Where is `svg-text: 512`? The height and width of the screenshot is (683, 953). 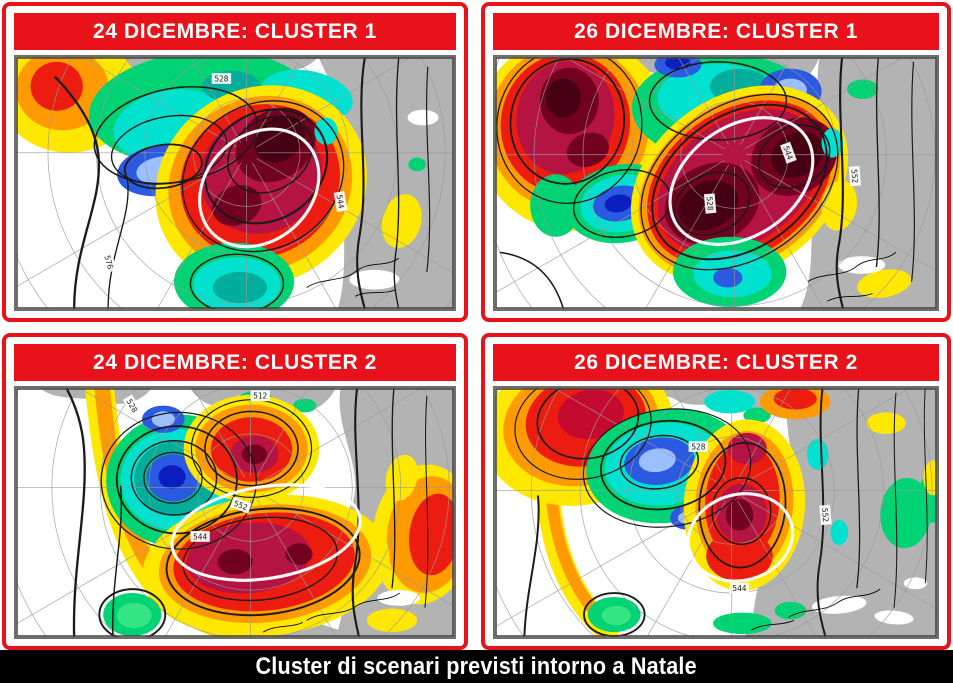 svg-text: 512 is located at coordinates (260, 396).